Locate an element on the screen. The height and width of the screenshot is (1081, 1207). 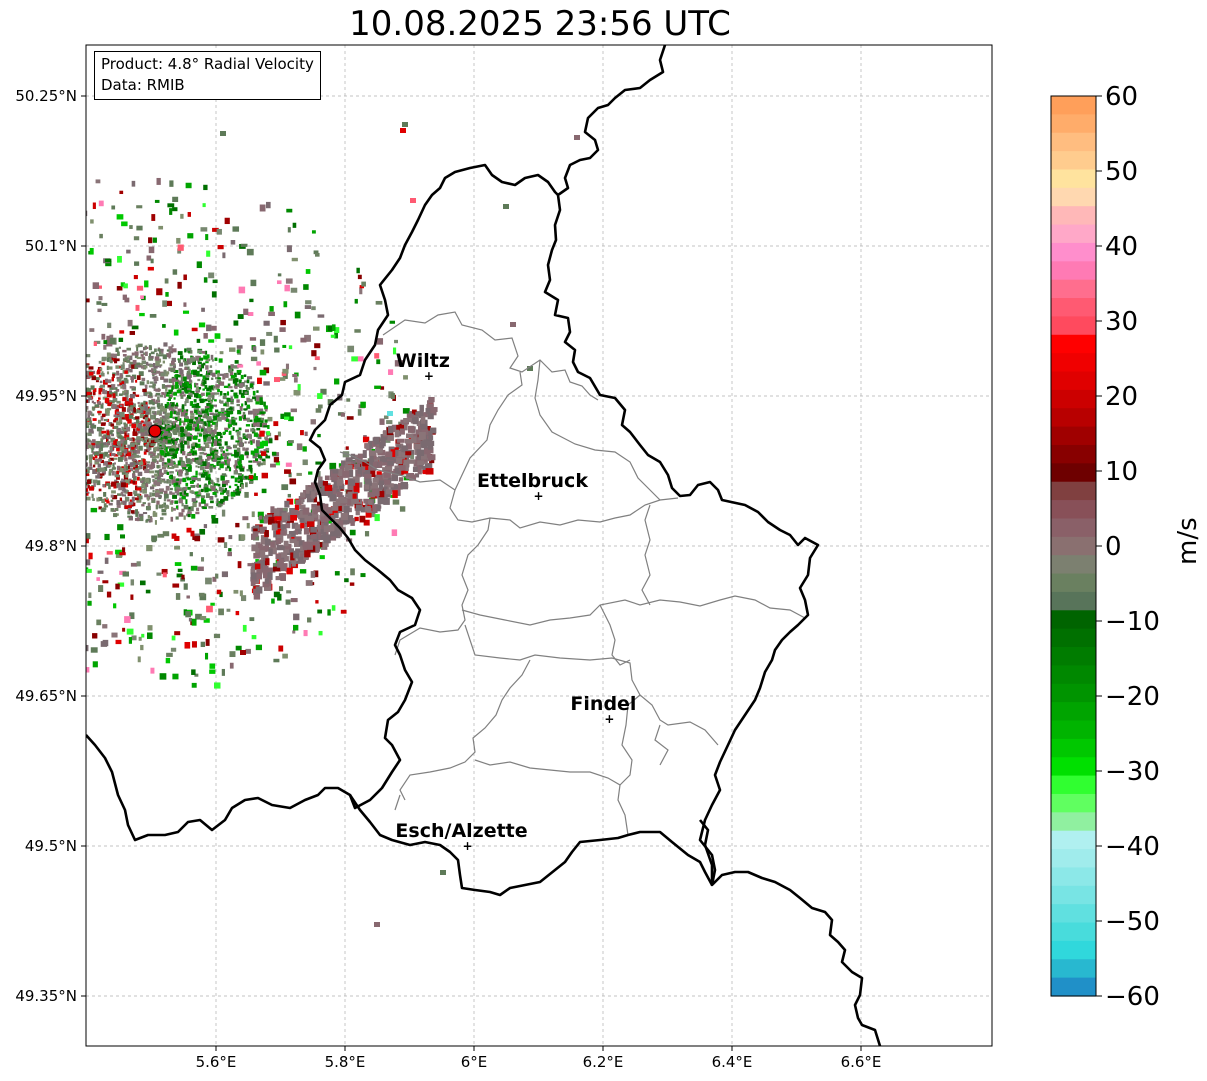
colorbar-segment is located at coordinates (1073, 510).